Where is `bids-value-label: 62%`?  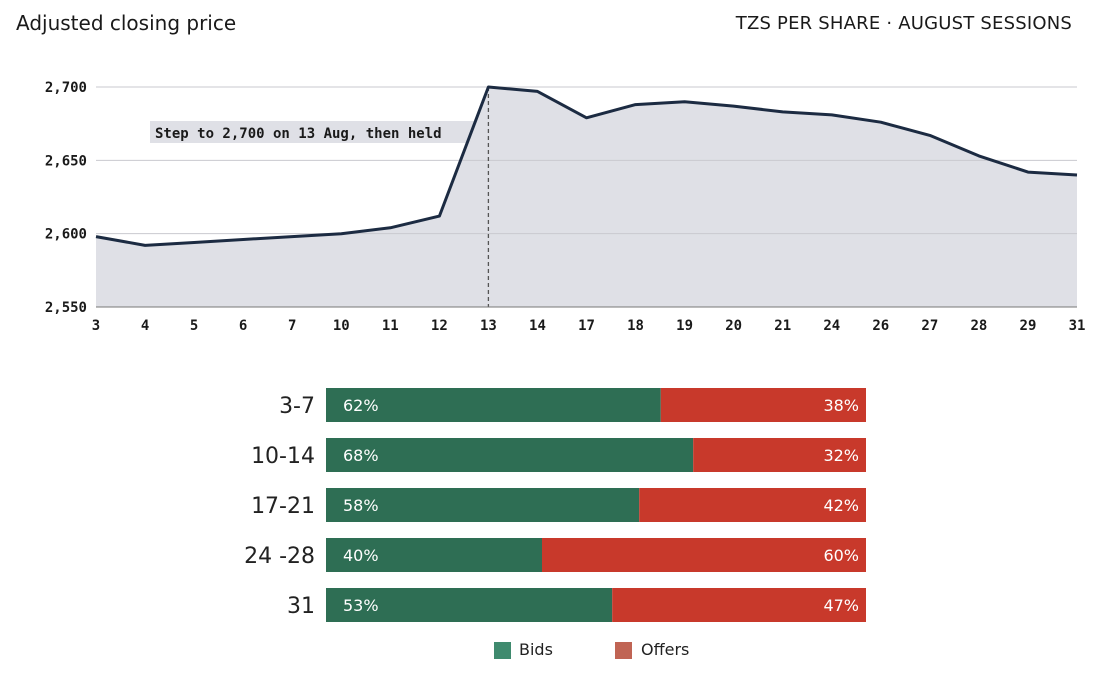 bids-value-label: 62% is located at coordinates (361, 405).